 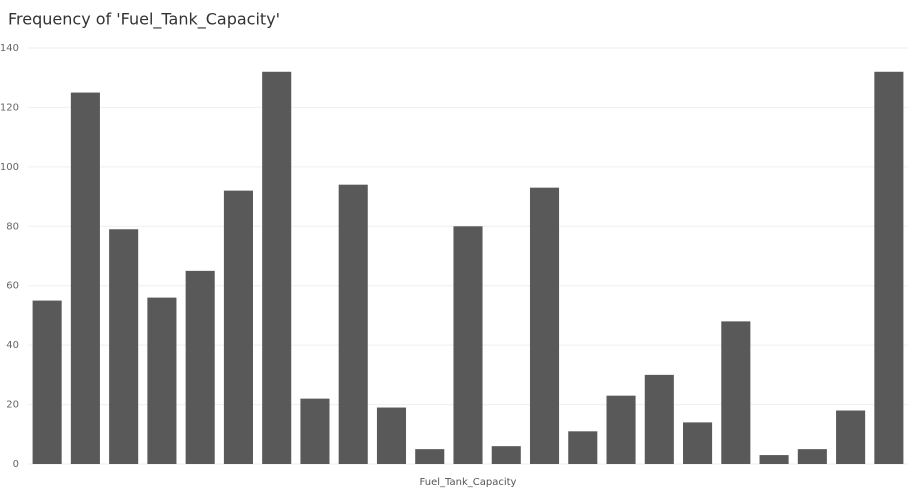 I want to click on y-tick-label: 100, so click(x=9, y=167).